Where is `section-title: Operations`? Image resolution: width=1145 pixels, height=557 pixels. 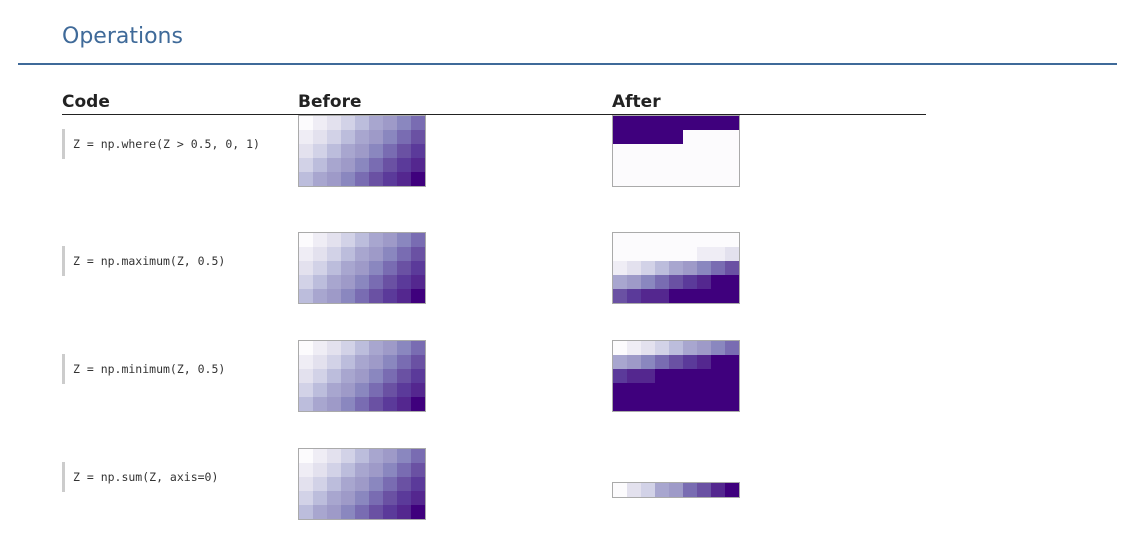
section-title: Operations is located at coordinates (122, 36).